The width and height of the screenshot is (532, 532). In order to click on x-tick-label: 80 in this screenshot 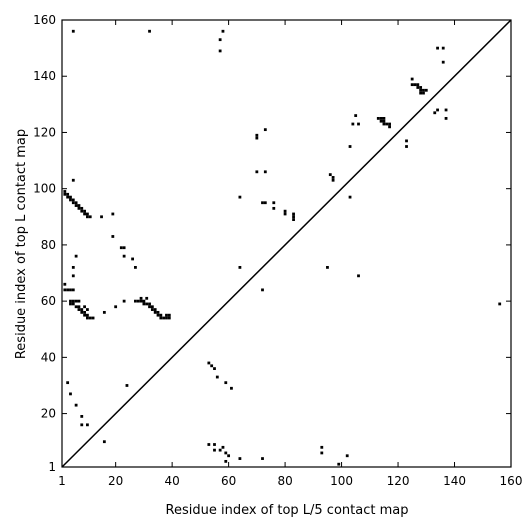, I will do `click(284, 481)`.